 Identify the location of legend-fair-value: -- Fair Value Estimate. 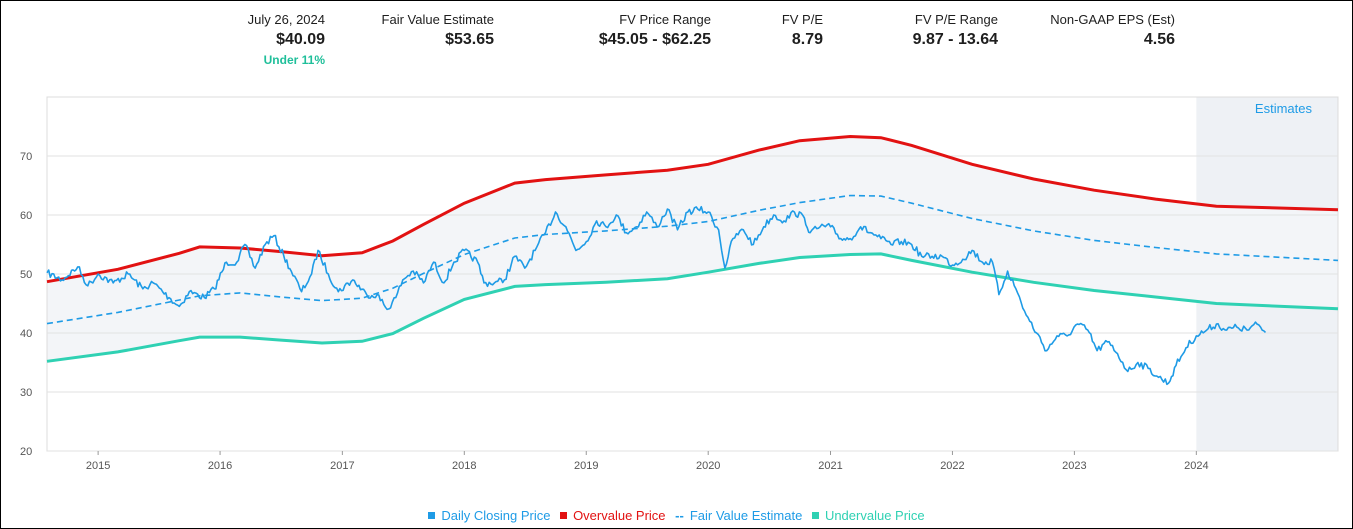
(738, 515).